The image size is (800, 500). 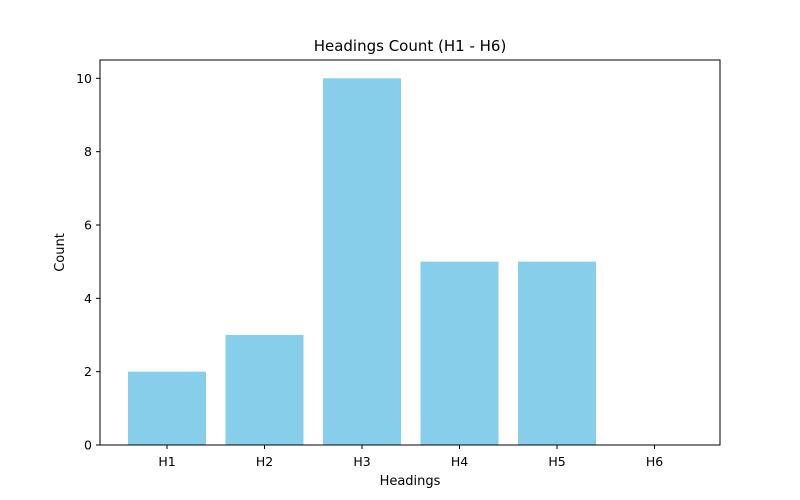 I want to click on bar-h2, so click(x=264, y=390).